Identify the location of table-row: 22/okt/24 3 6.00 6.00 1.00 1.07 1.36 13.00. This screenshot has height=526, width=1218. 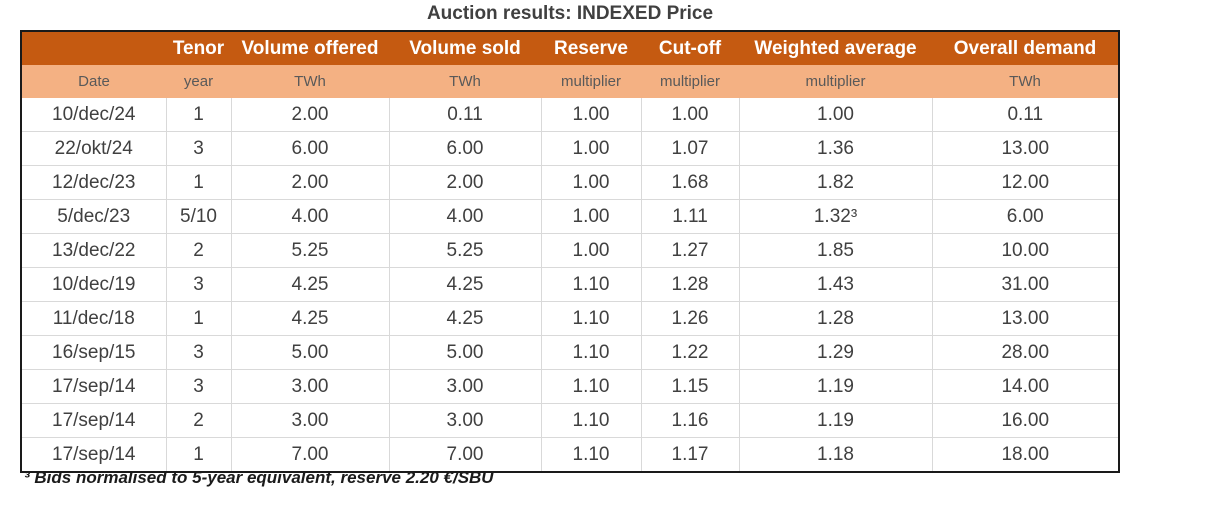
(570, 148).